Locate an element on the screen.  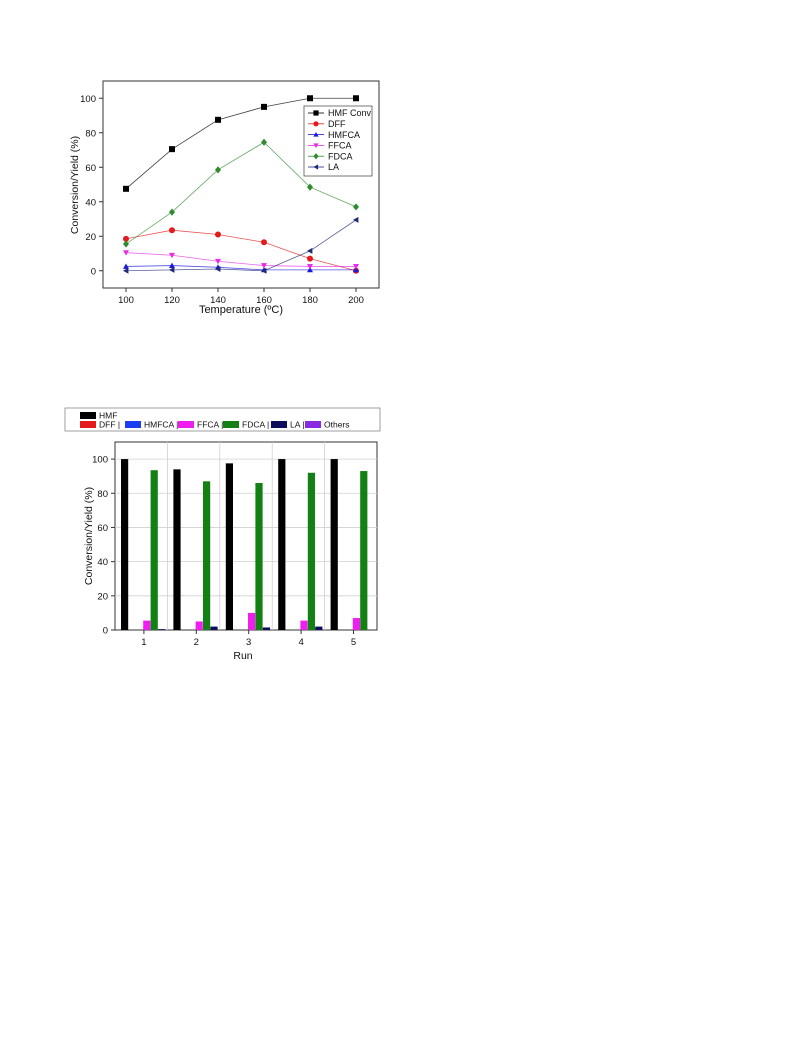
chart2-x-axis-label: Run is located at coordinates (242, 655).